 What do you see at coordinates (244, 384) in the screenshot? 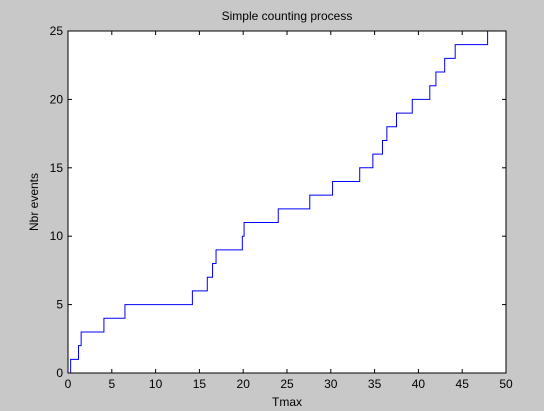
I see `x-tick-label: 20` at bounding box center [244, 384].